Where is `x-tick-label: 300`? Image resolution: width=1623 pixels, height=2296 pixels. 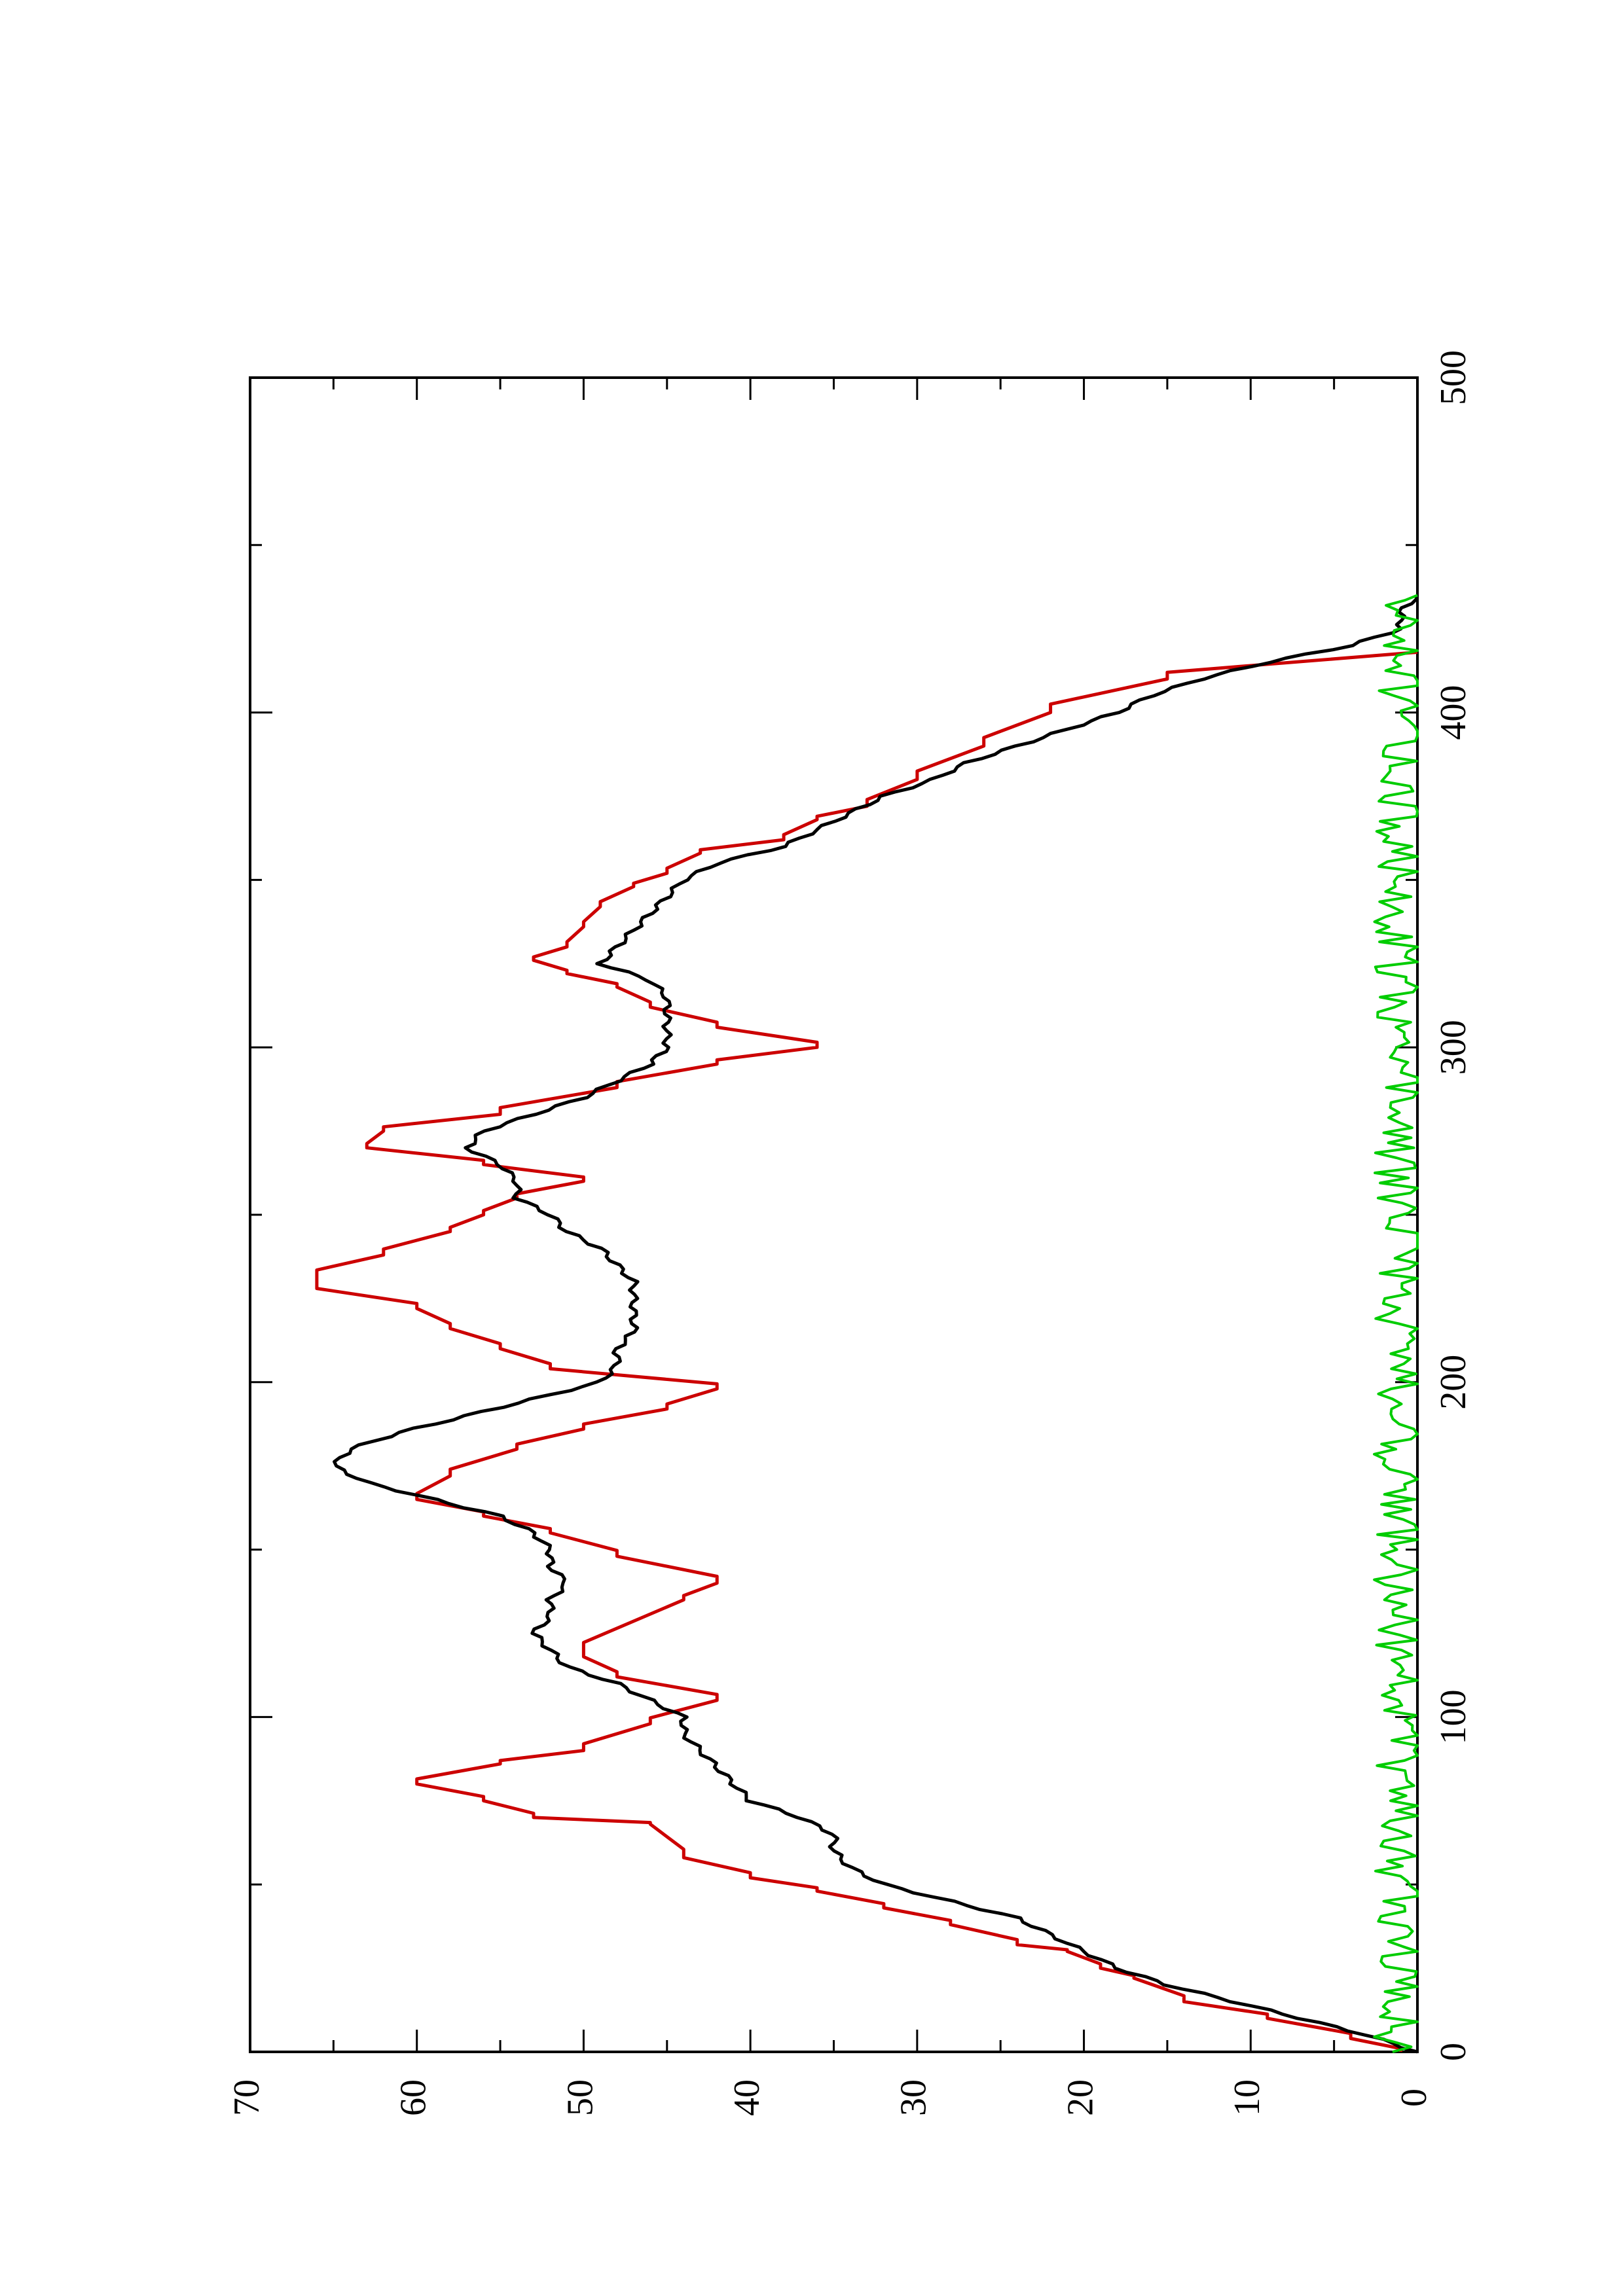 x-tick-label: 300 is located at coordinates (1453, 1047).